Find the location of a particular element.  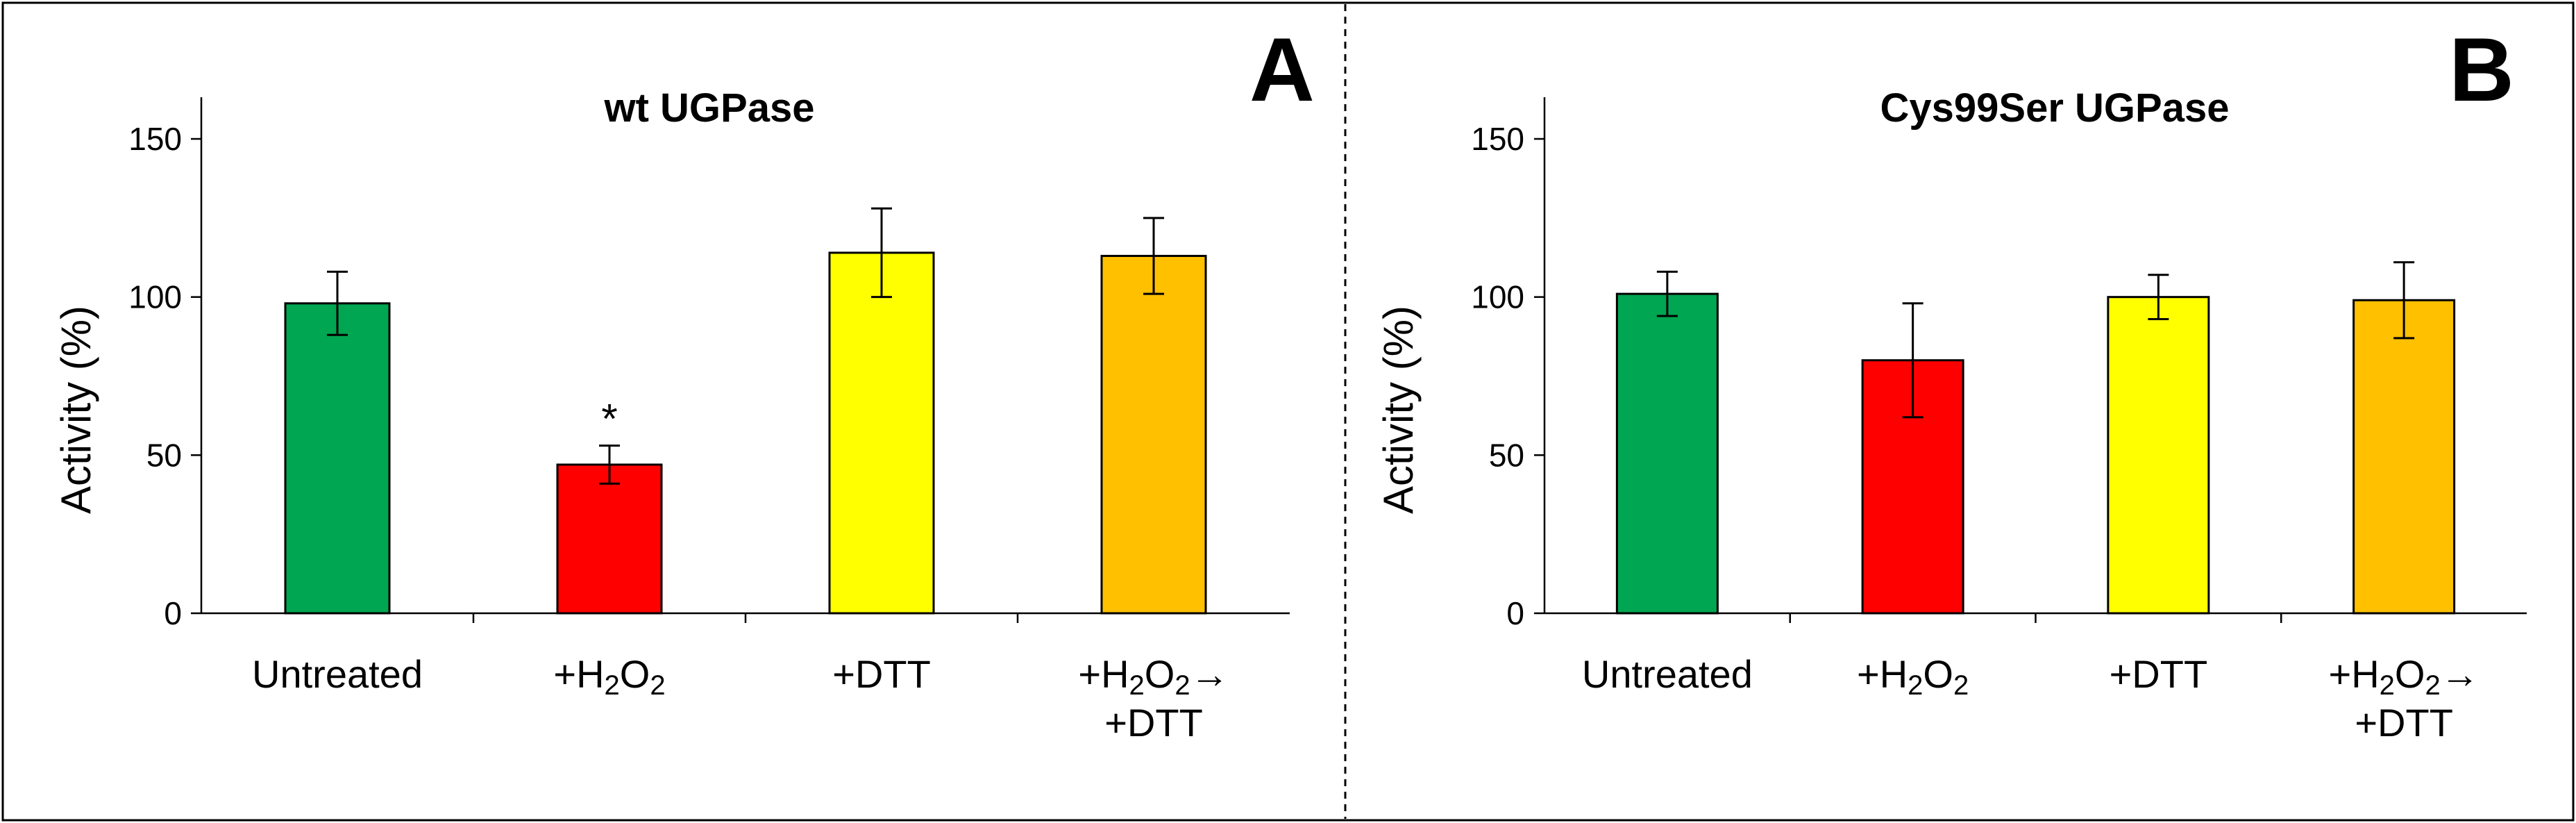

panel-letter: A is located at coordinates (1282, 69).